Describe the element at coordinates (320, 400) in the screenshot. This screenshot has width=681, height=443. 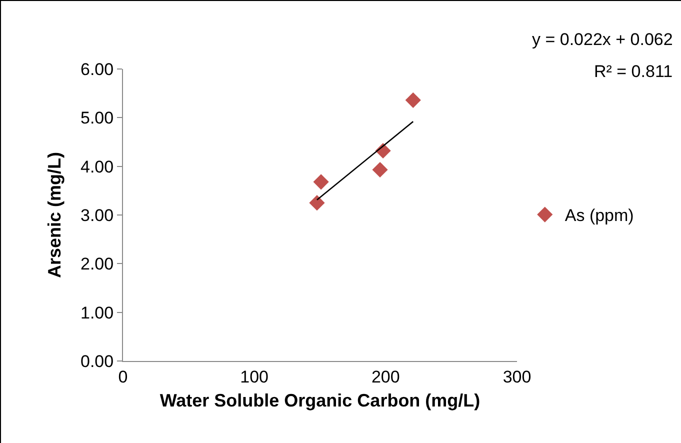
I see `x-axis-title: Water Soluble Organic Carbon (mg/L)` at that location.